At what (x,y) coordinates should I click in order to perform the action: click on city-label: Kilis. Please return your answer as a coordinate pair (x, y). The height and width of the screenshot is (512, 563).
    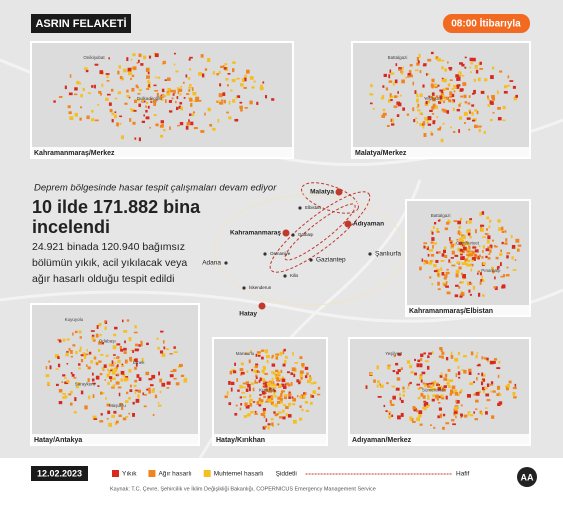
    Looking at the image, I should click on (294, 275).